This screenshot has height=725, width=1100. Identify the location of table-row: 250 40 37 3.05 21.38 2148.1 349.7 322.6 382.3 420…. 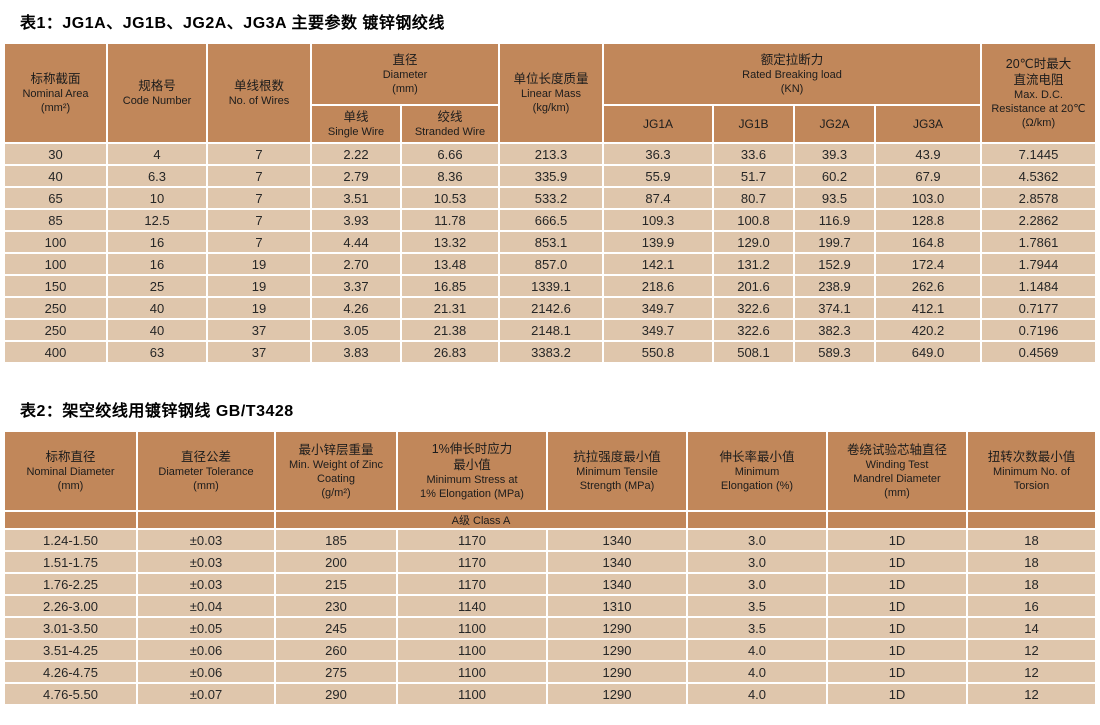
(550, 330).